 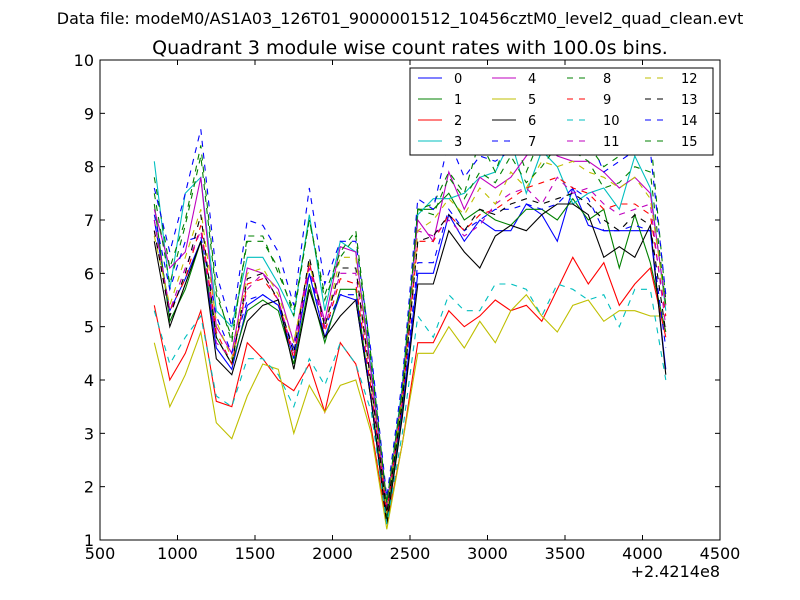 What do you see at coordinates (611, 121) in the screenshot?
I see `legend-label-10: 10` at bounding box center [611, 121].